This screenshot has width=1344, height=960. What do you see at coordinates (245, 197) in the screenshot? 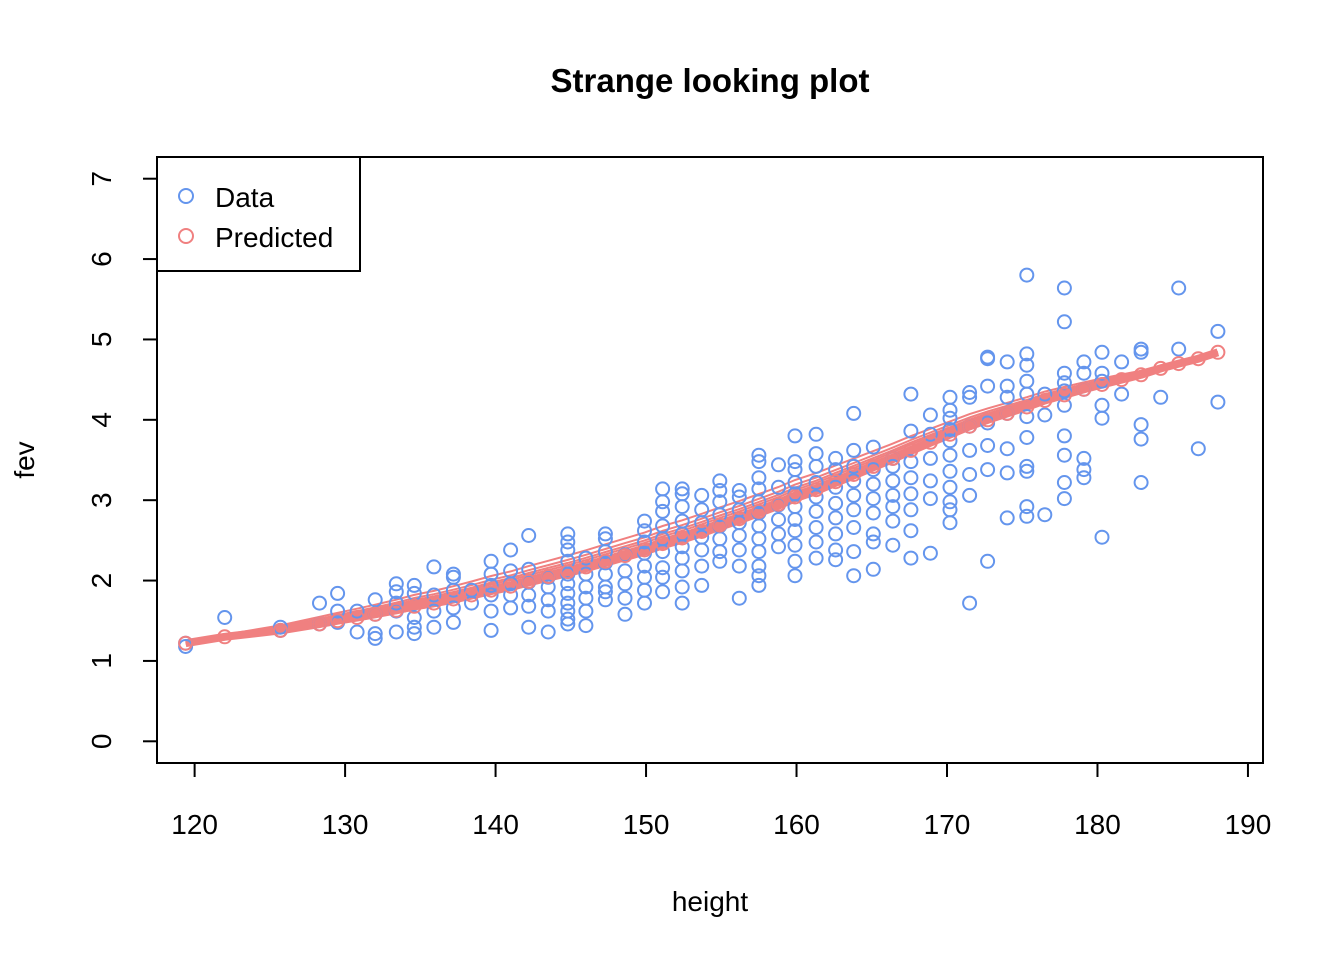
I see `legend-data-label: Data` at bounding box center [245, 197].